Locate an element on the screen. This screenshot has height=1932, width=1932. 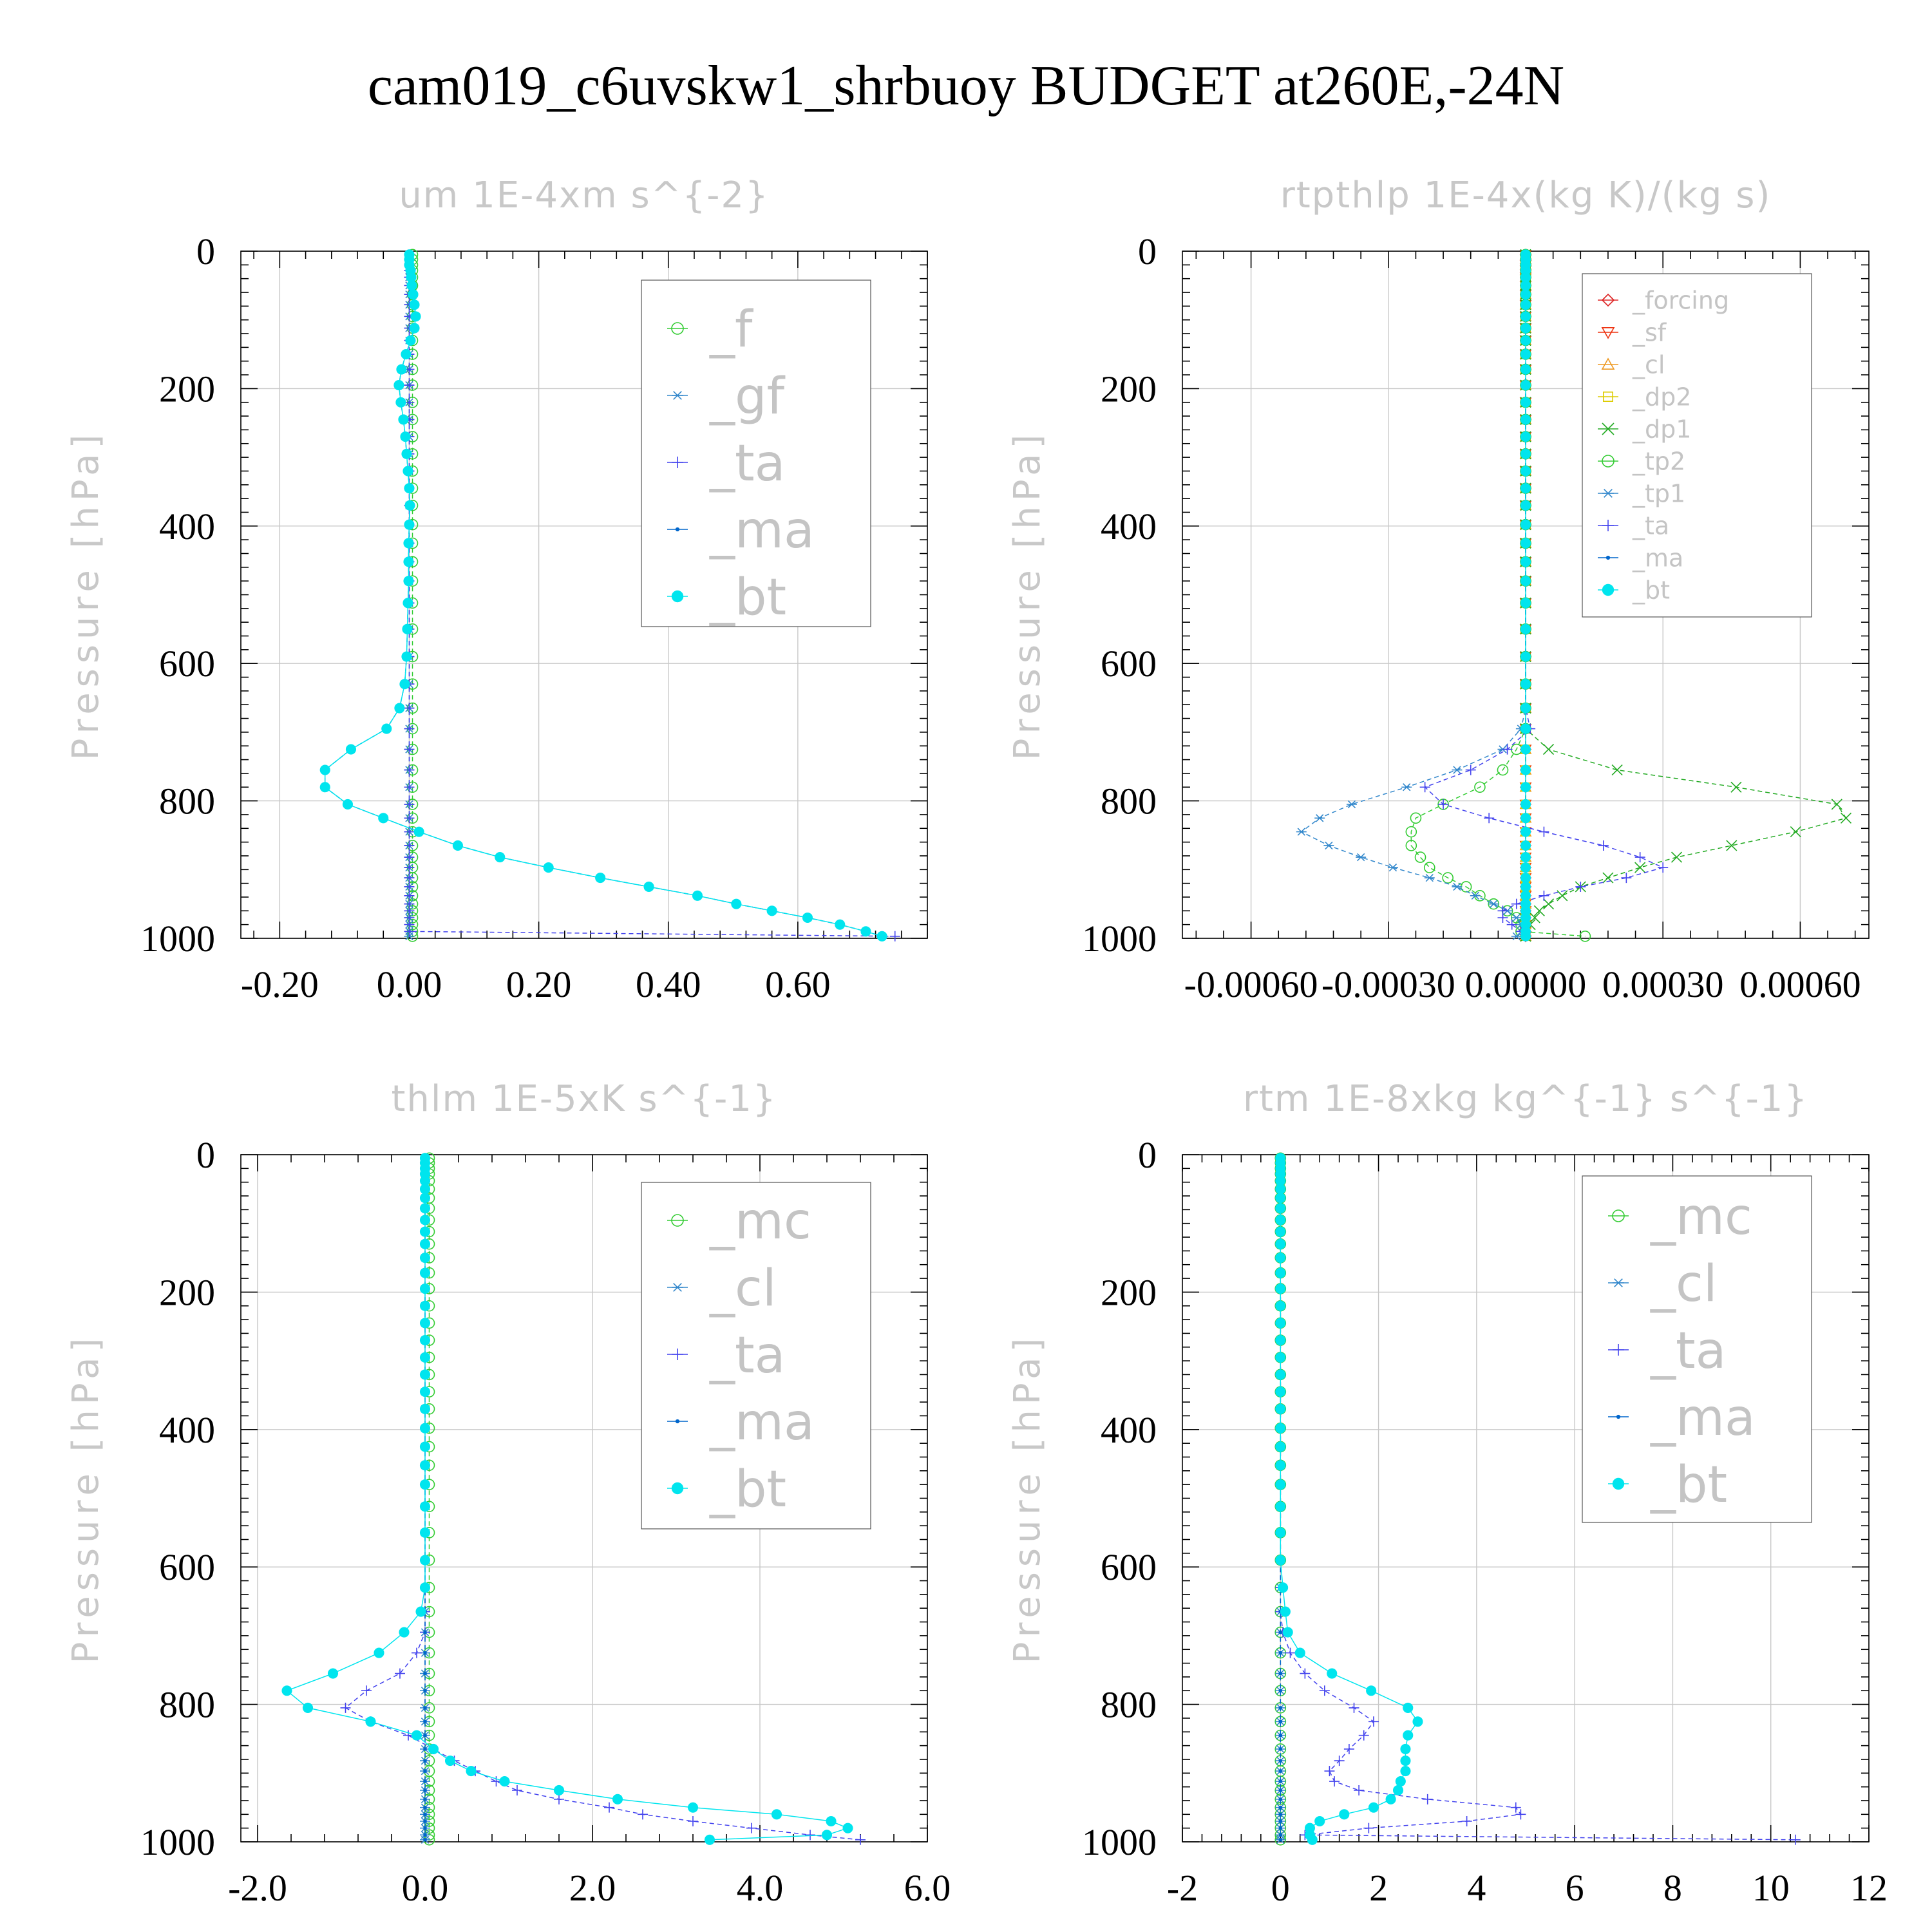
x-tick-label: 0 is located at coordinates (1281, 1888).